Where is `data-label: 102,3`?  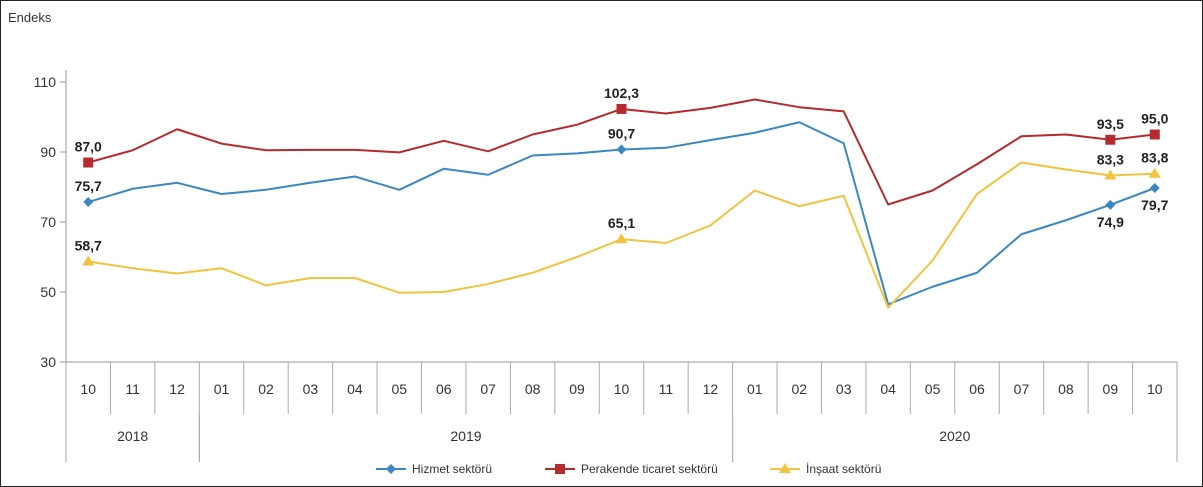 data-label: 102,3 is located at coordinates (621, 93).